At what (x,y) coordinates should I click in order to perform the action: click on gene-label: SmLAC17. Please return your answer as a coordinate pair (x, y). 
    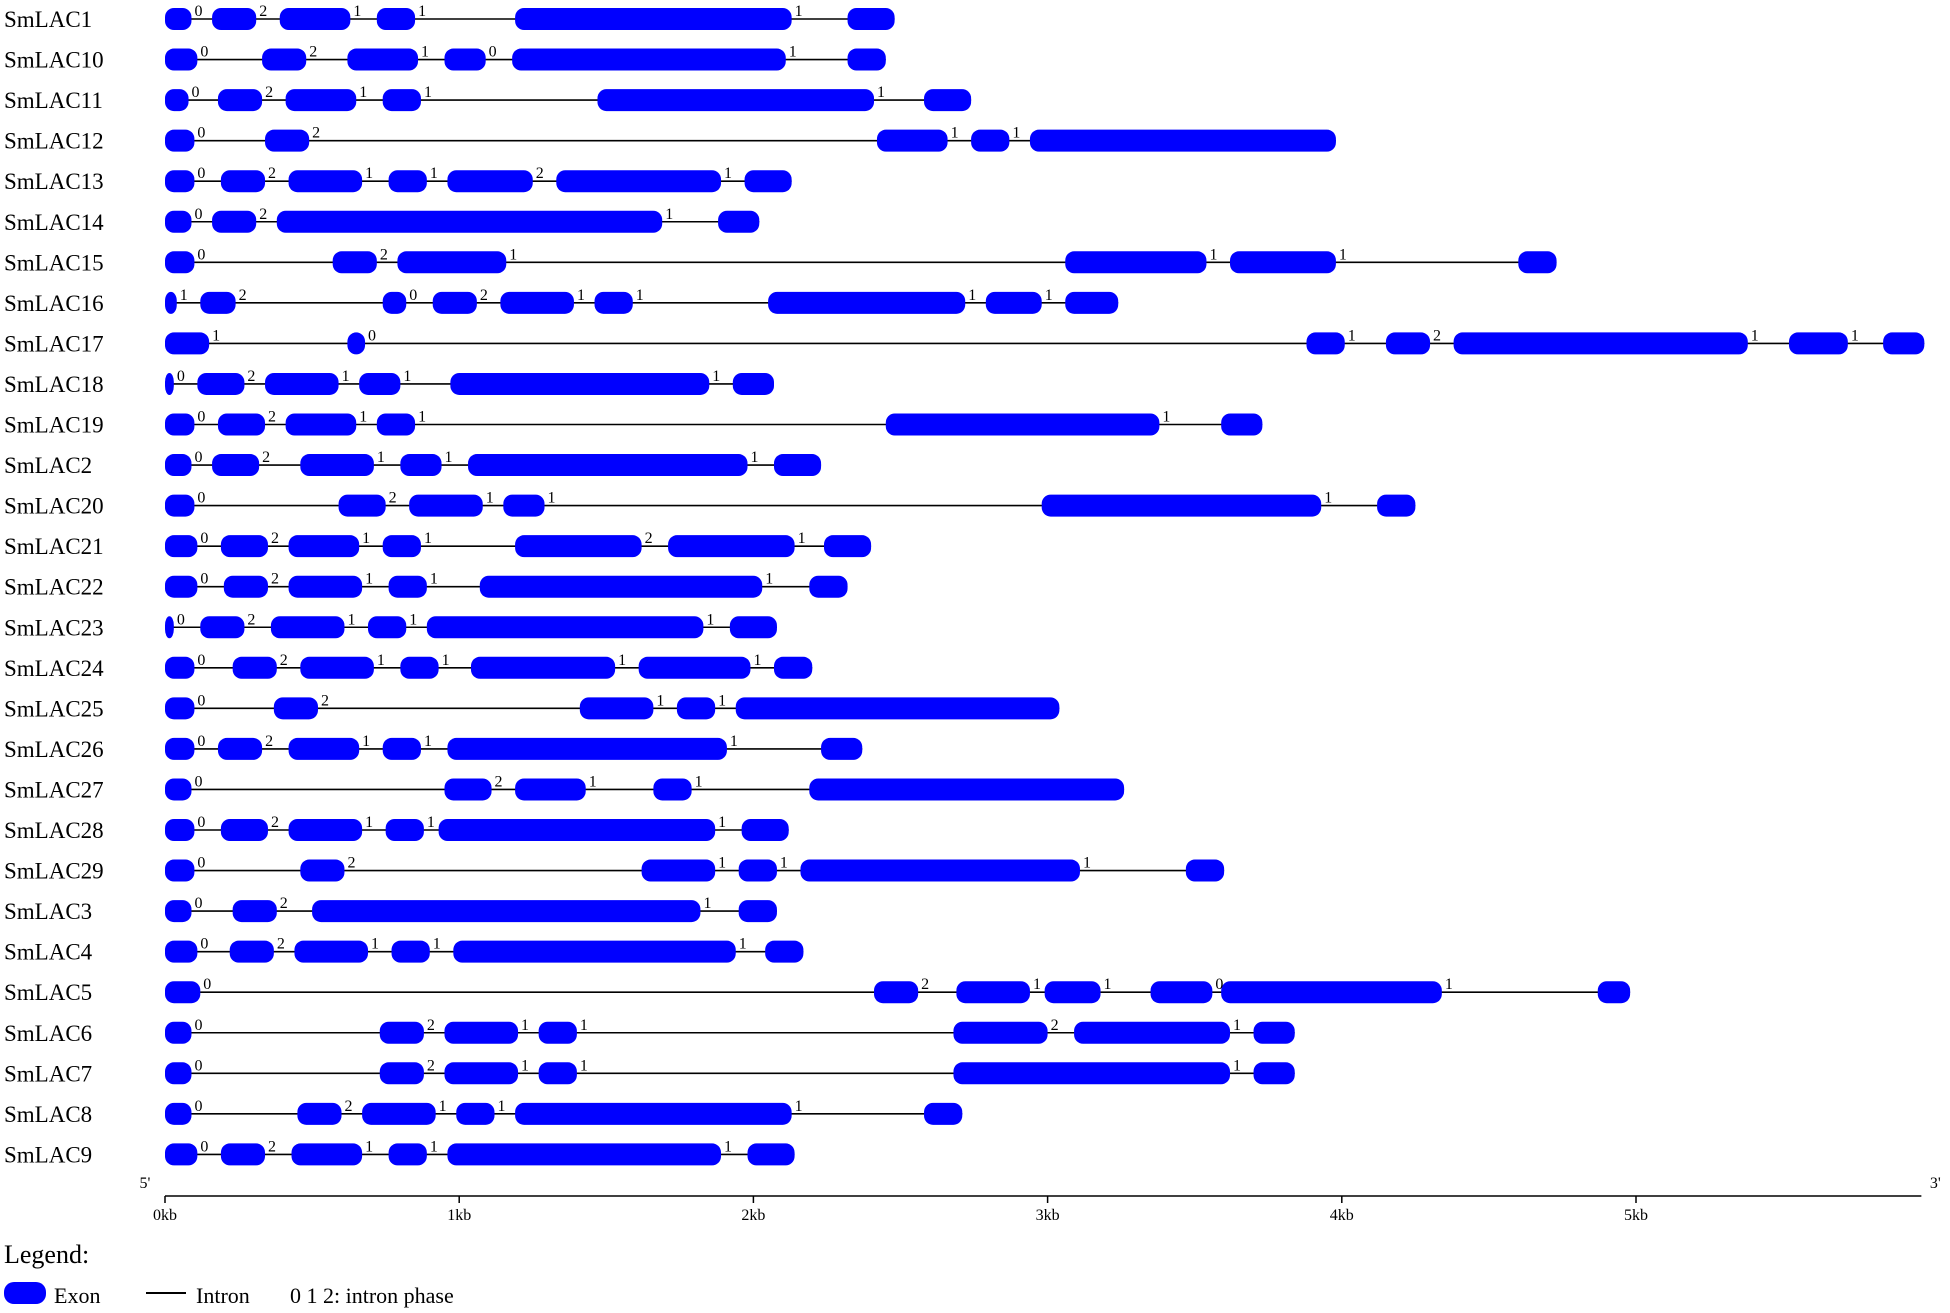
    Looking at the image, I should click on (54, 343).